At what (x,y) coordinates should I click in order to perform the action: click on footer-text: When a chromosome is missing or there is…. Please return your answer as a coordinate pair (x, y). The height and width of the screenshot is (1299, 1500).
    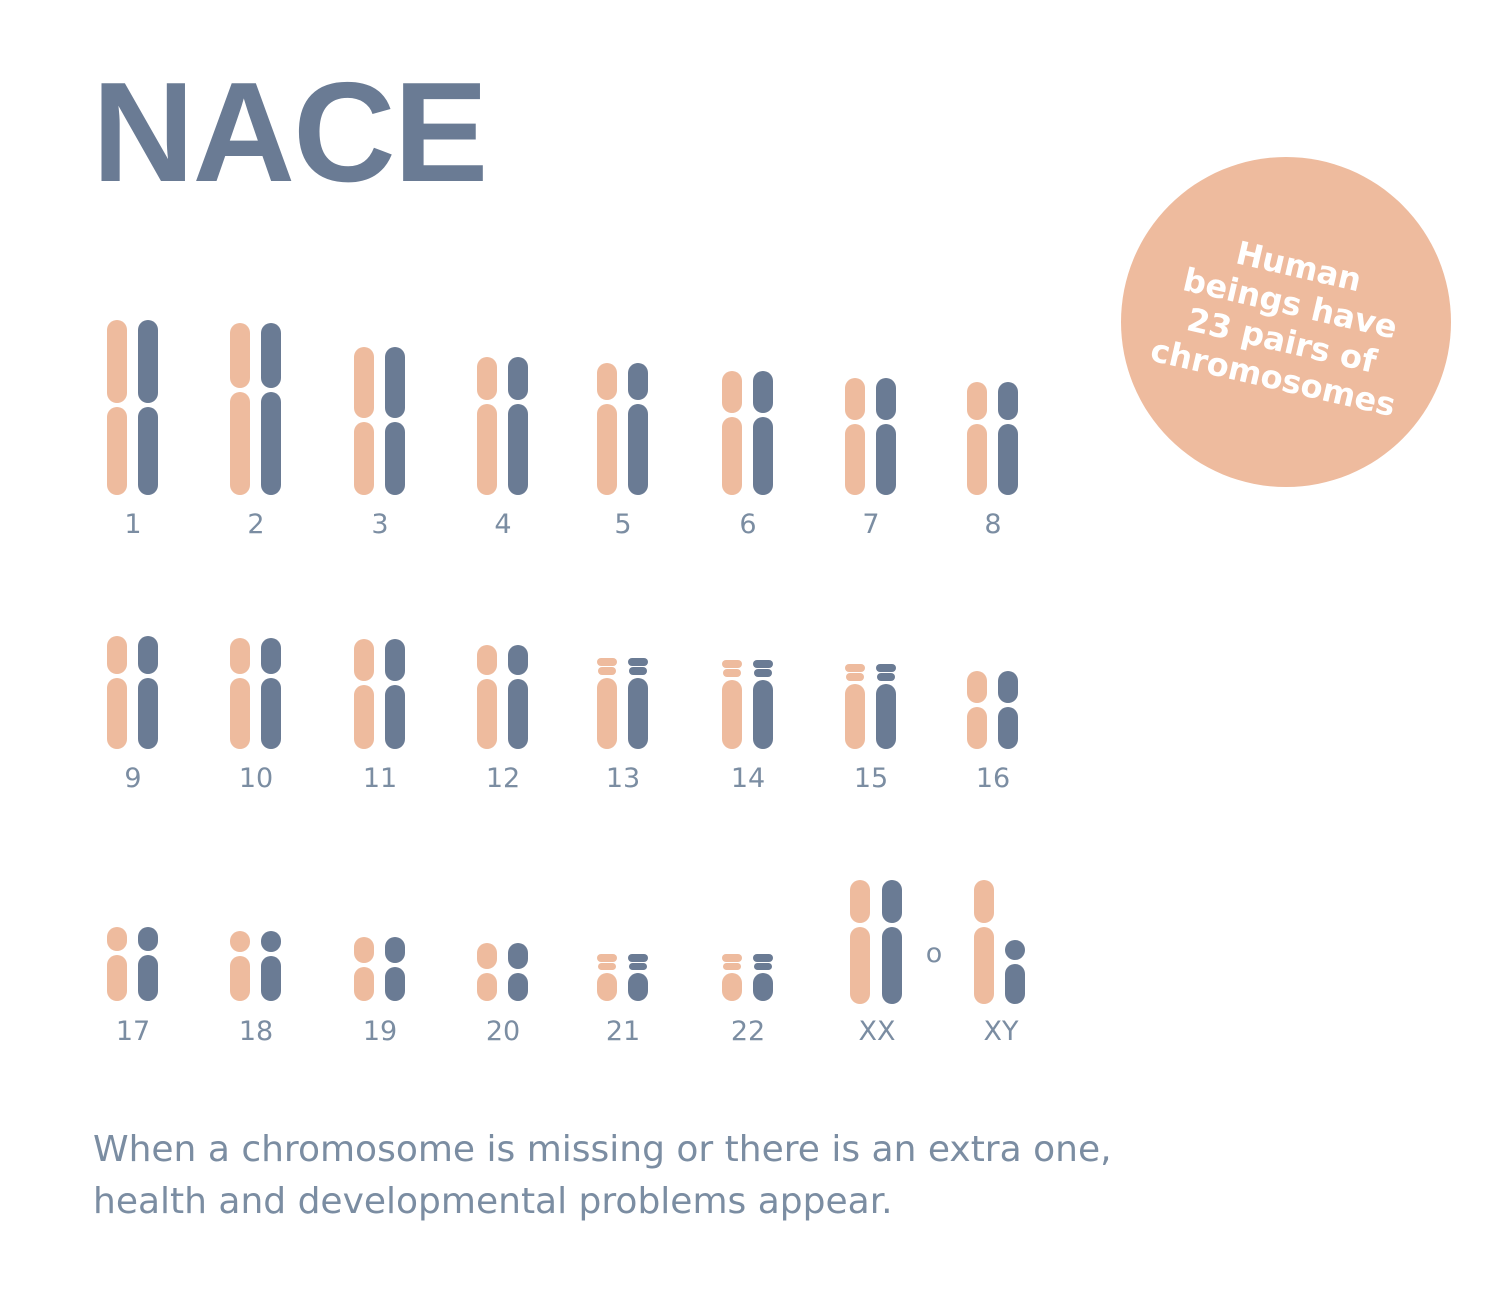
    Looking at the image, I should click on (602, 1176).